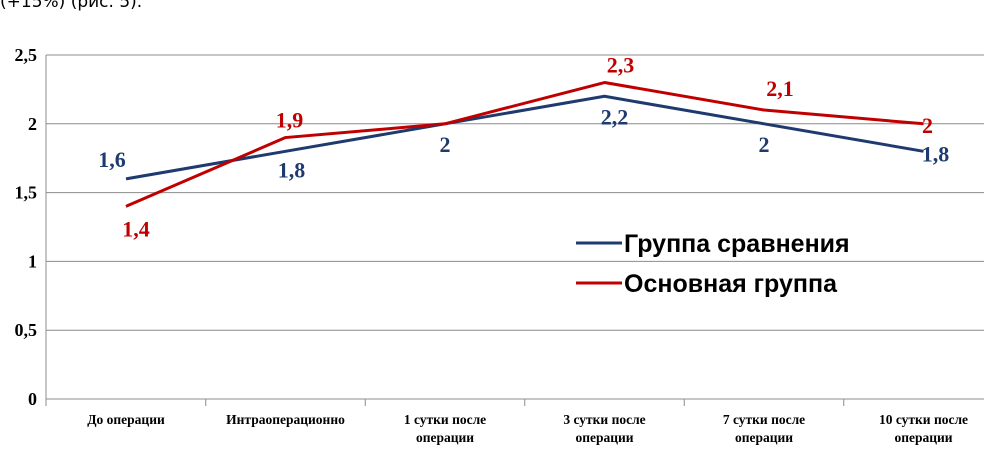 This screenshot has width=984, height=452. What do you see at coordinates (290, 120) in the screenshot?
I see `data-label-main: 1,9` at bounding box center [290, 120].